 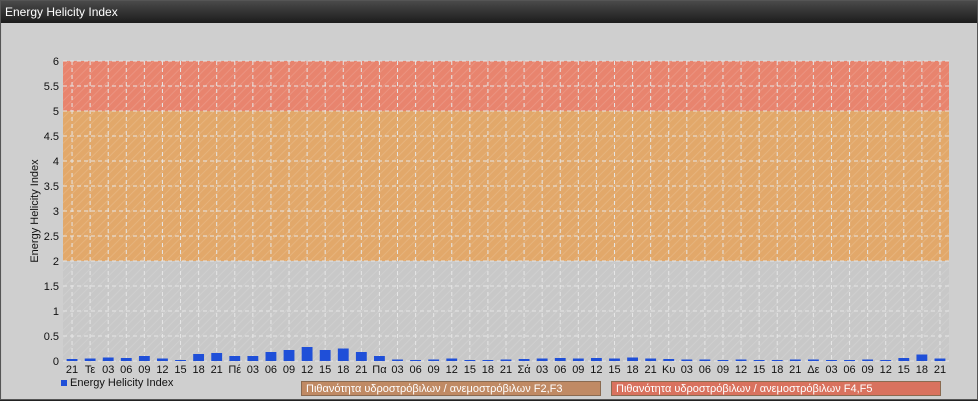 What do you see at coordinates (56, 362) in the screenshot?
I see `y-tick-label: 0` at bounding box center [56, 362].